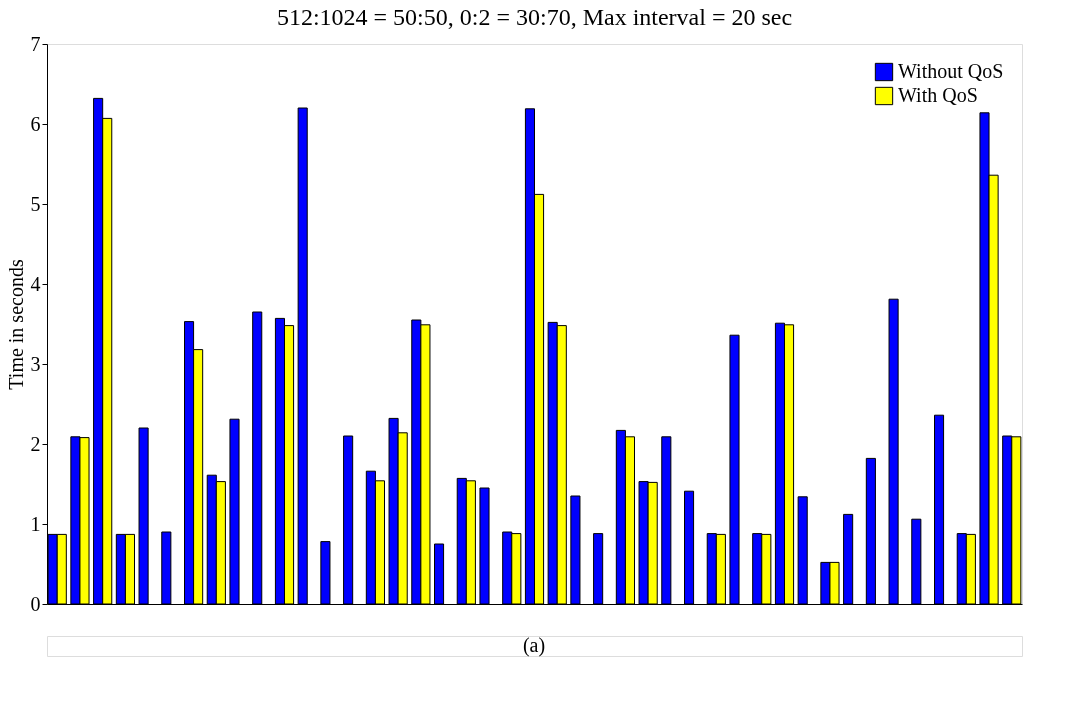 Image resolution: width=1067 pixels, height=704 pixels. I want to click on y-axis-title: Time in seconds, so click(15, 324).